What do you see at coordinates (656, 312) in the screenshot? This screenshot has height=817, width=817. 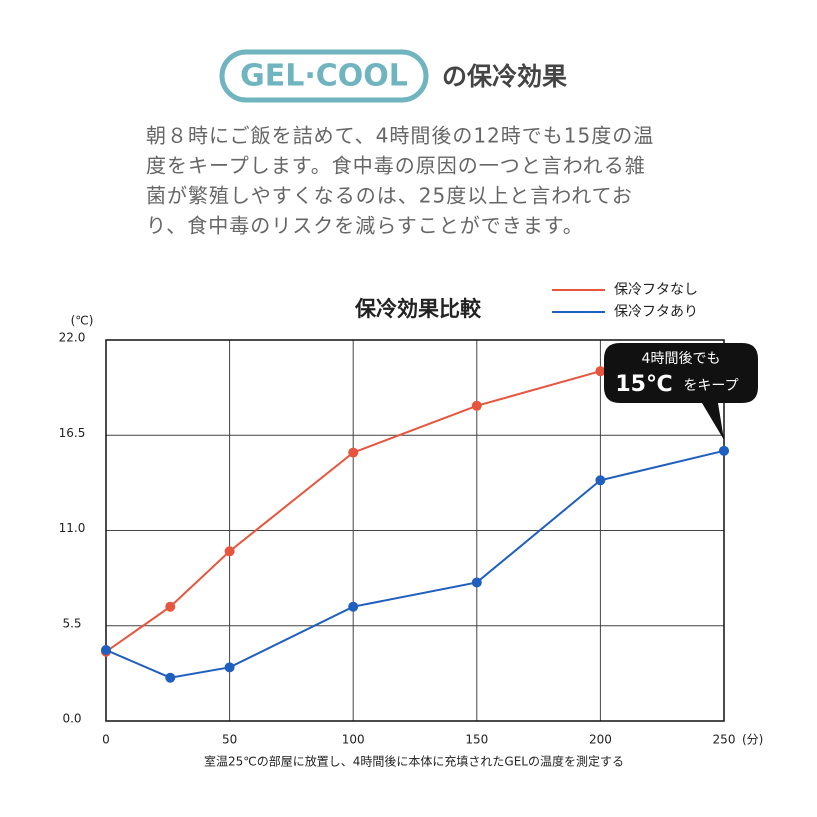 I see `legend-label: 保冷フタあり` at bounding box center [656, 312].